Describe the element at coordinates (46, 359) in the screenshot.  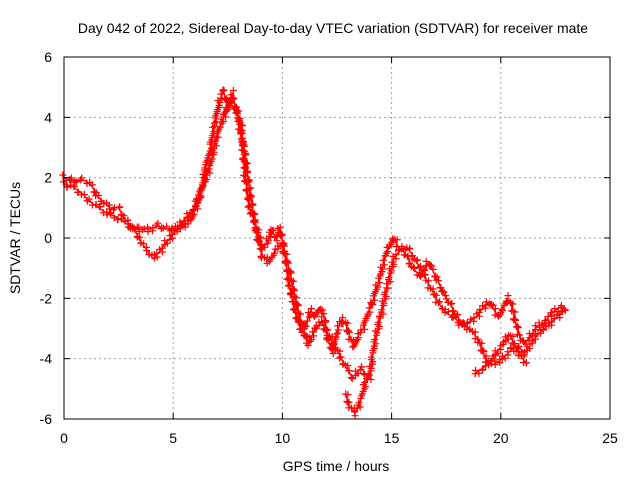
I see `y-tick-label: -4` at that location.